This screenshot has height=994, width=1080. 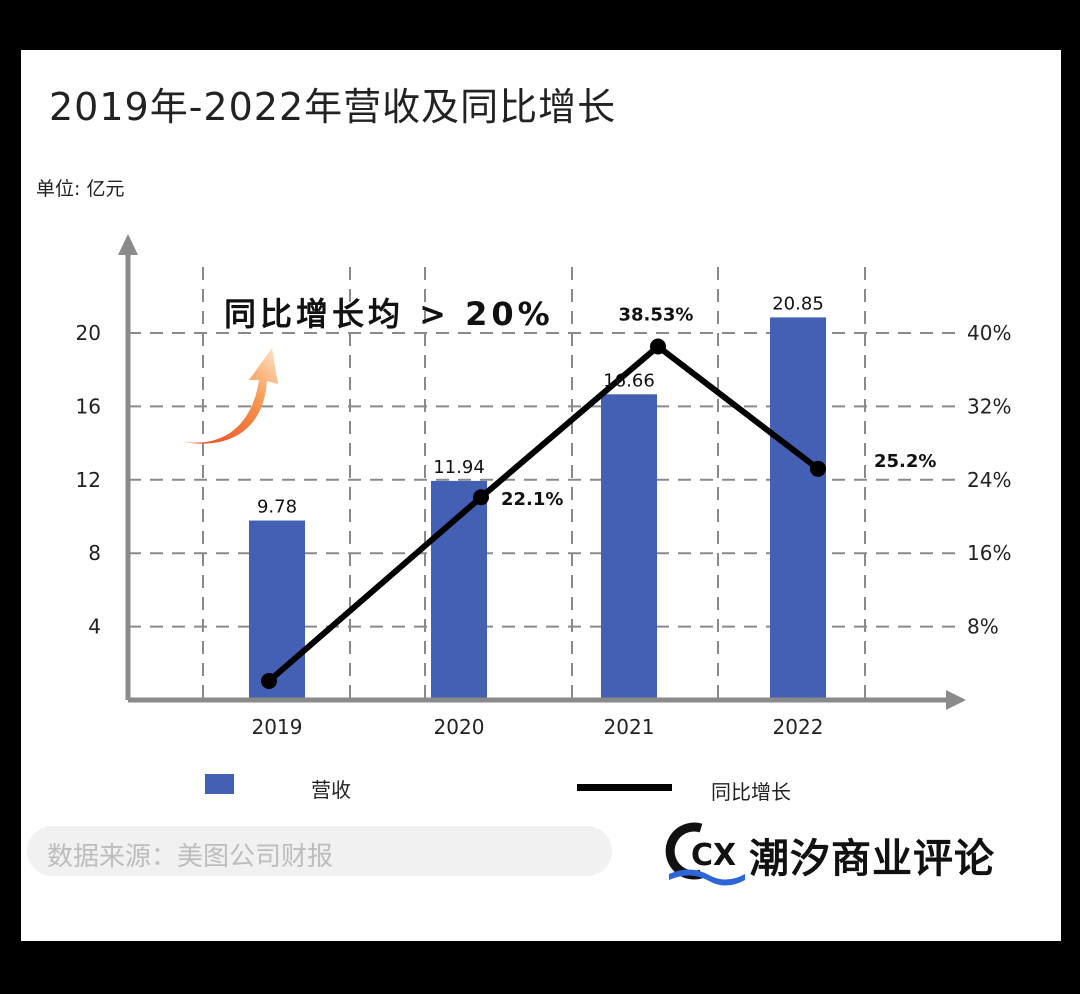 What do you see at coordinates (798, 727) in the screenshot?
I see `category-label: 2022` at bounding box center [798, 727].